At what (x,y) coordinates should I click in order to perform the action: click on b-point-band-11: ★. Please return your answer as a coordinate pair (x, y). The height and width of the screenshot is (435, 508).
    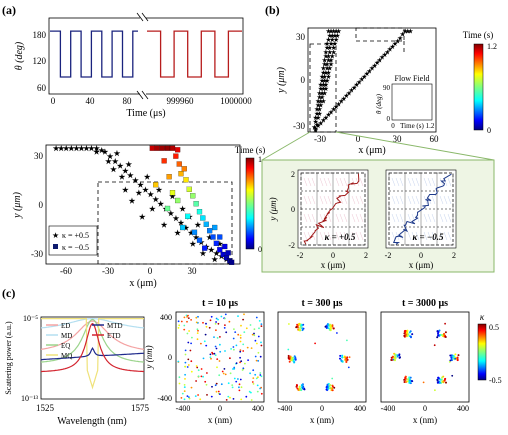
    Looking at the image, I should click on (336, 40).